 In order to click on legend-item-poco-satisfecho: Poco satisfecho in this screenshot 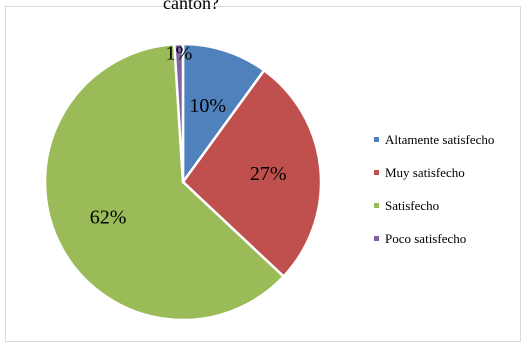, I will do `click(434, 238)`.